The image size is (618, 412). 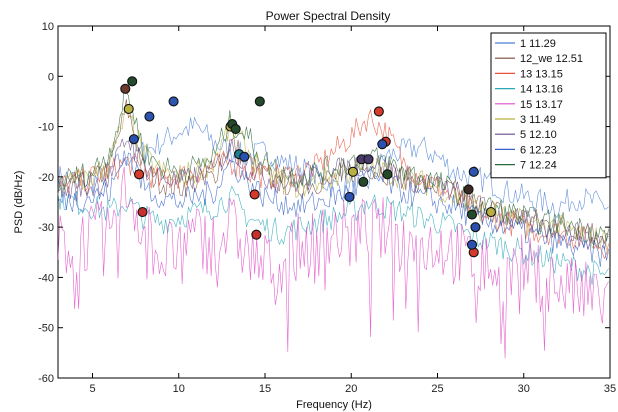 What do you see at coordinates (46, 329) in the screenshot?
I see `y-tick-label: -50` at bounding box center [46, 329].